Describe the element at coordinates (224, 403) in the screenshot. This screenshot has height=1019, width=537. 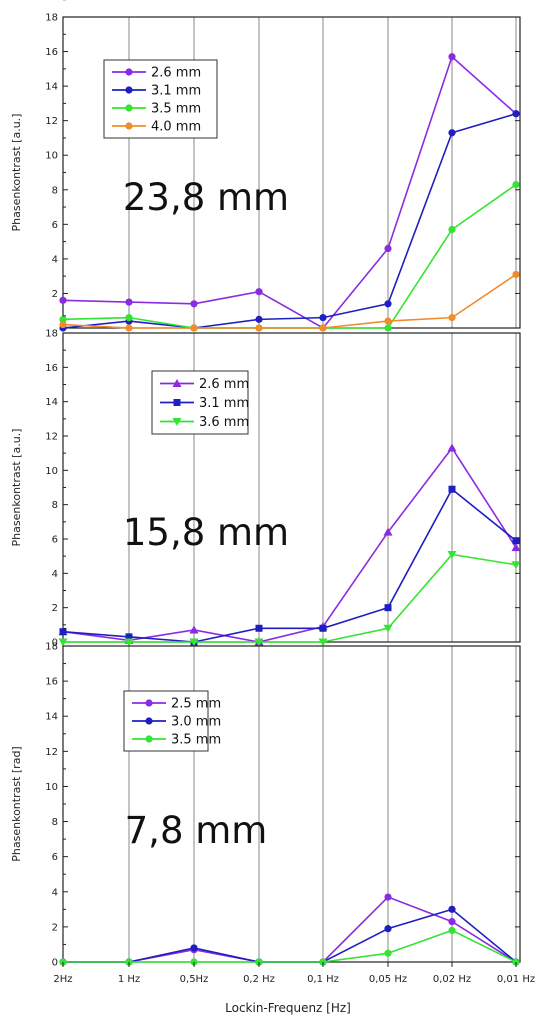
I see `legend-label: 3.1 mm` at that location.